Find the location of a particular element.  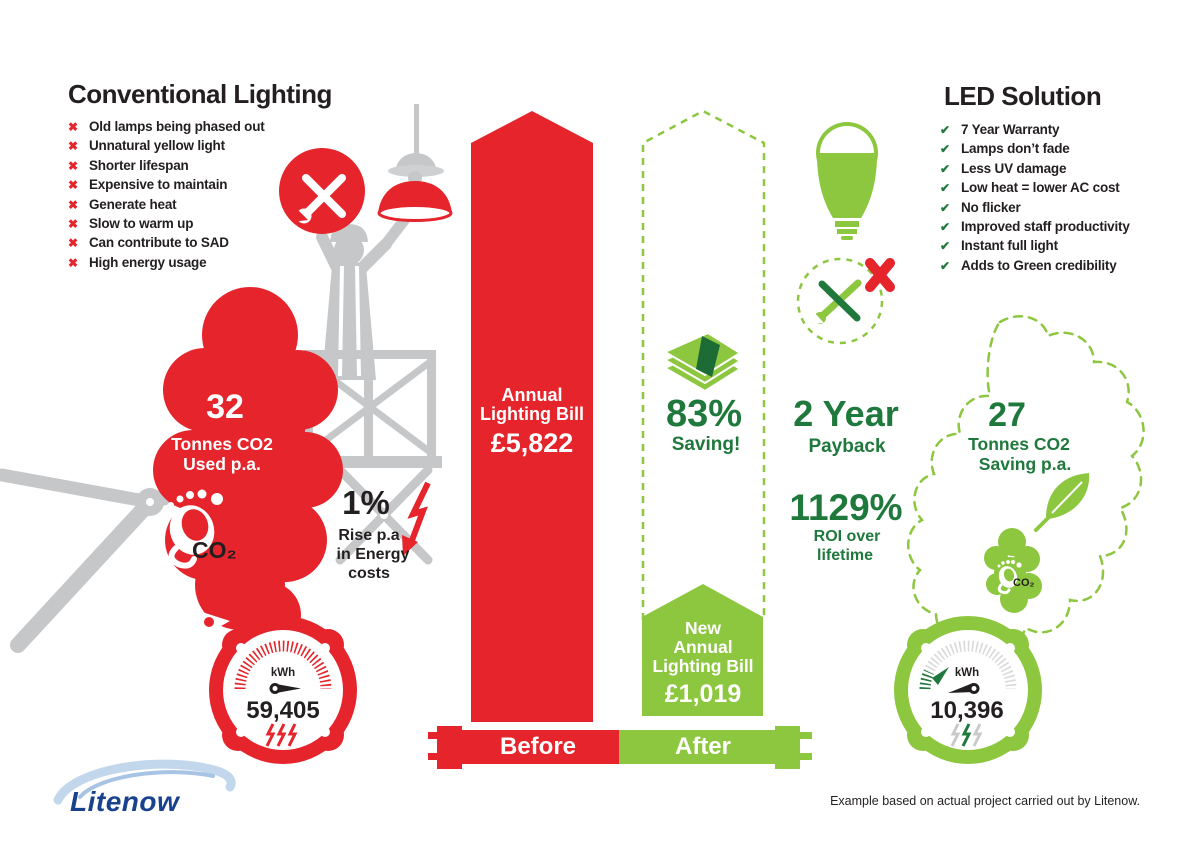

co2-before-line1: Tonnes CO2 is located at coordinates (222, 444).